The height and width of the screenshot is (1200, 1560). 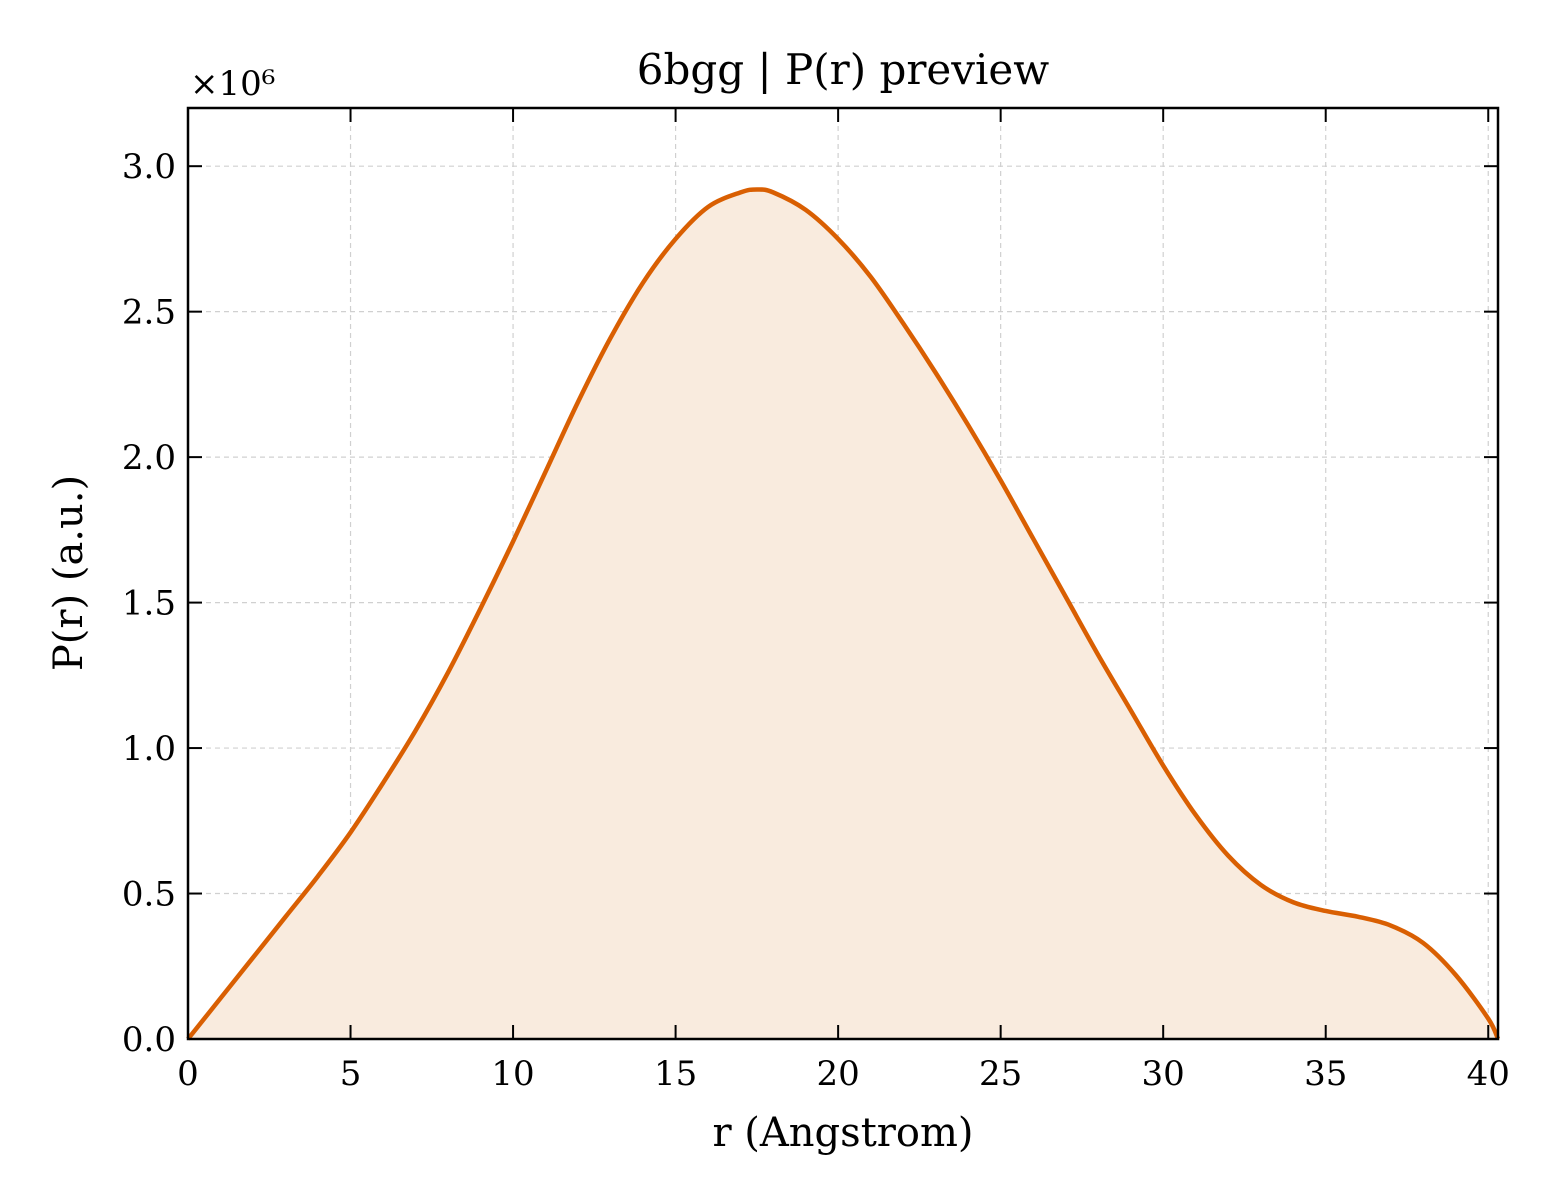 I want to click on y-tick-label: 1.5, so click(x=149, y=604).